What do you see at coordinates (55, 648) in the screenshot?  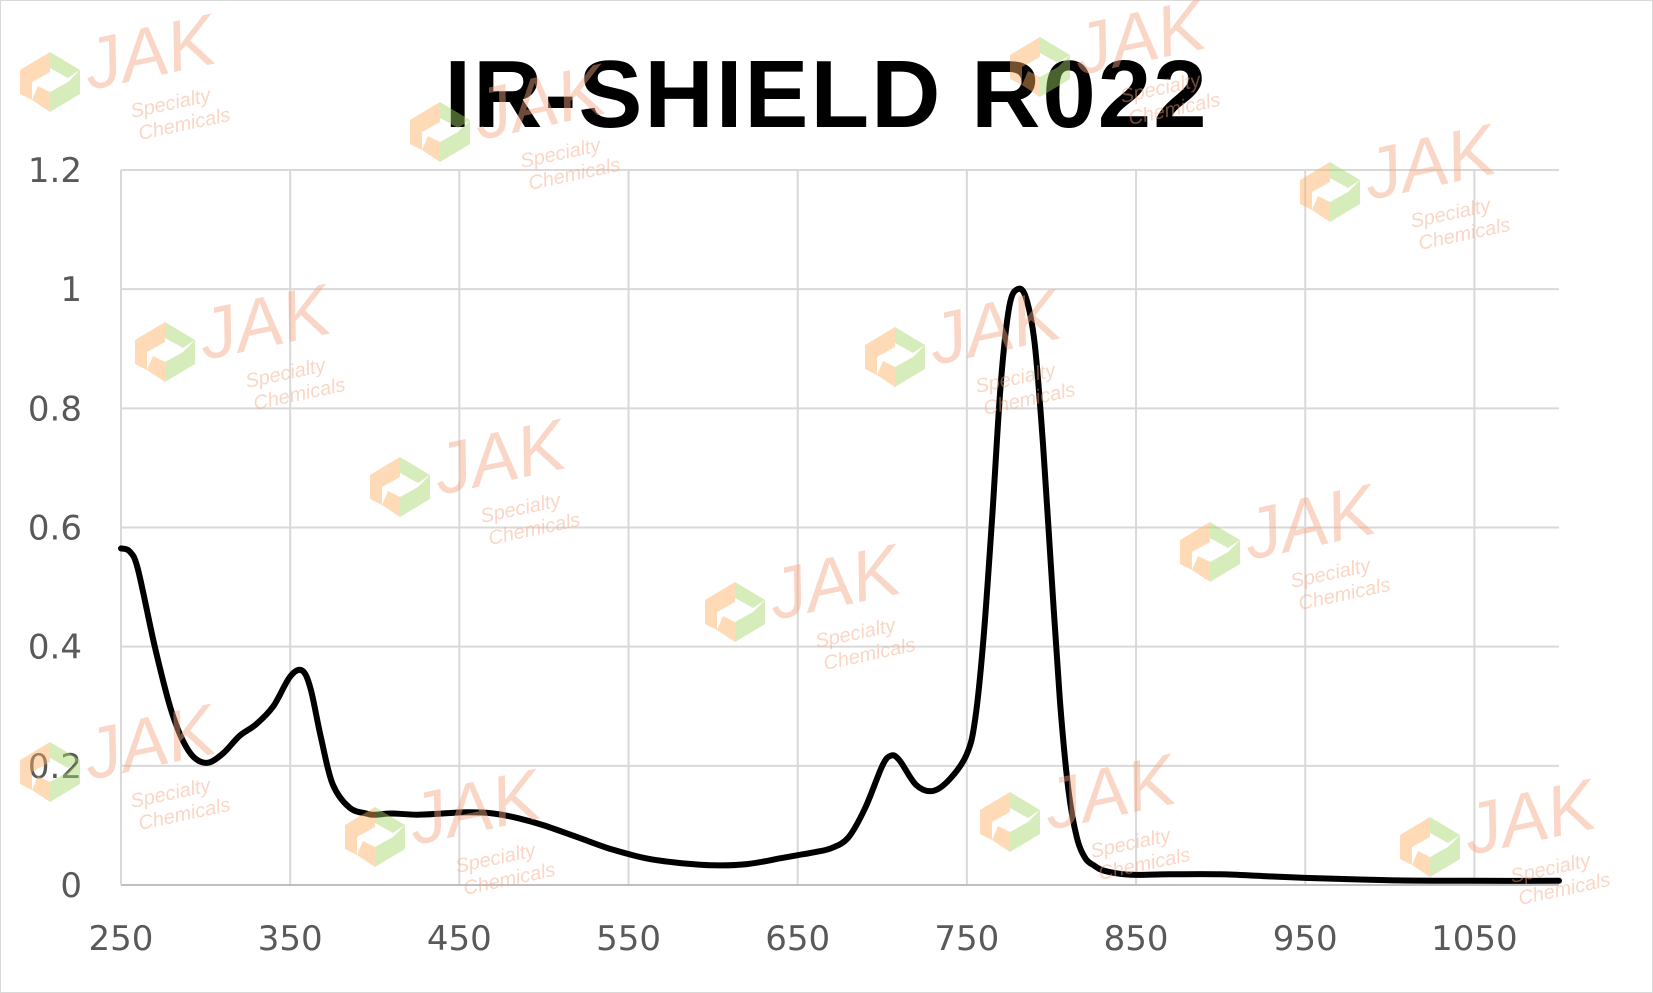 I see `y-tick-label: 0.4` at bounding box center [55, 648].